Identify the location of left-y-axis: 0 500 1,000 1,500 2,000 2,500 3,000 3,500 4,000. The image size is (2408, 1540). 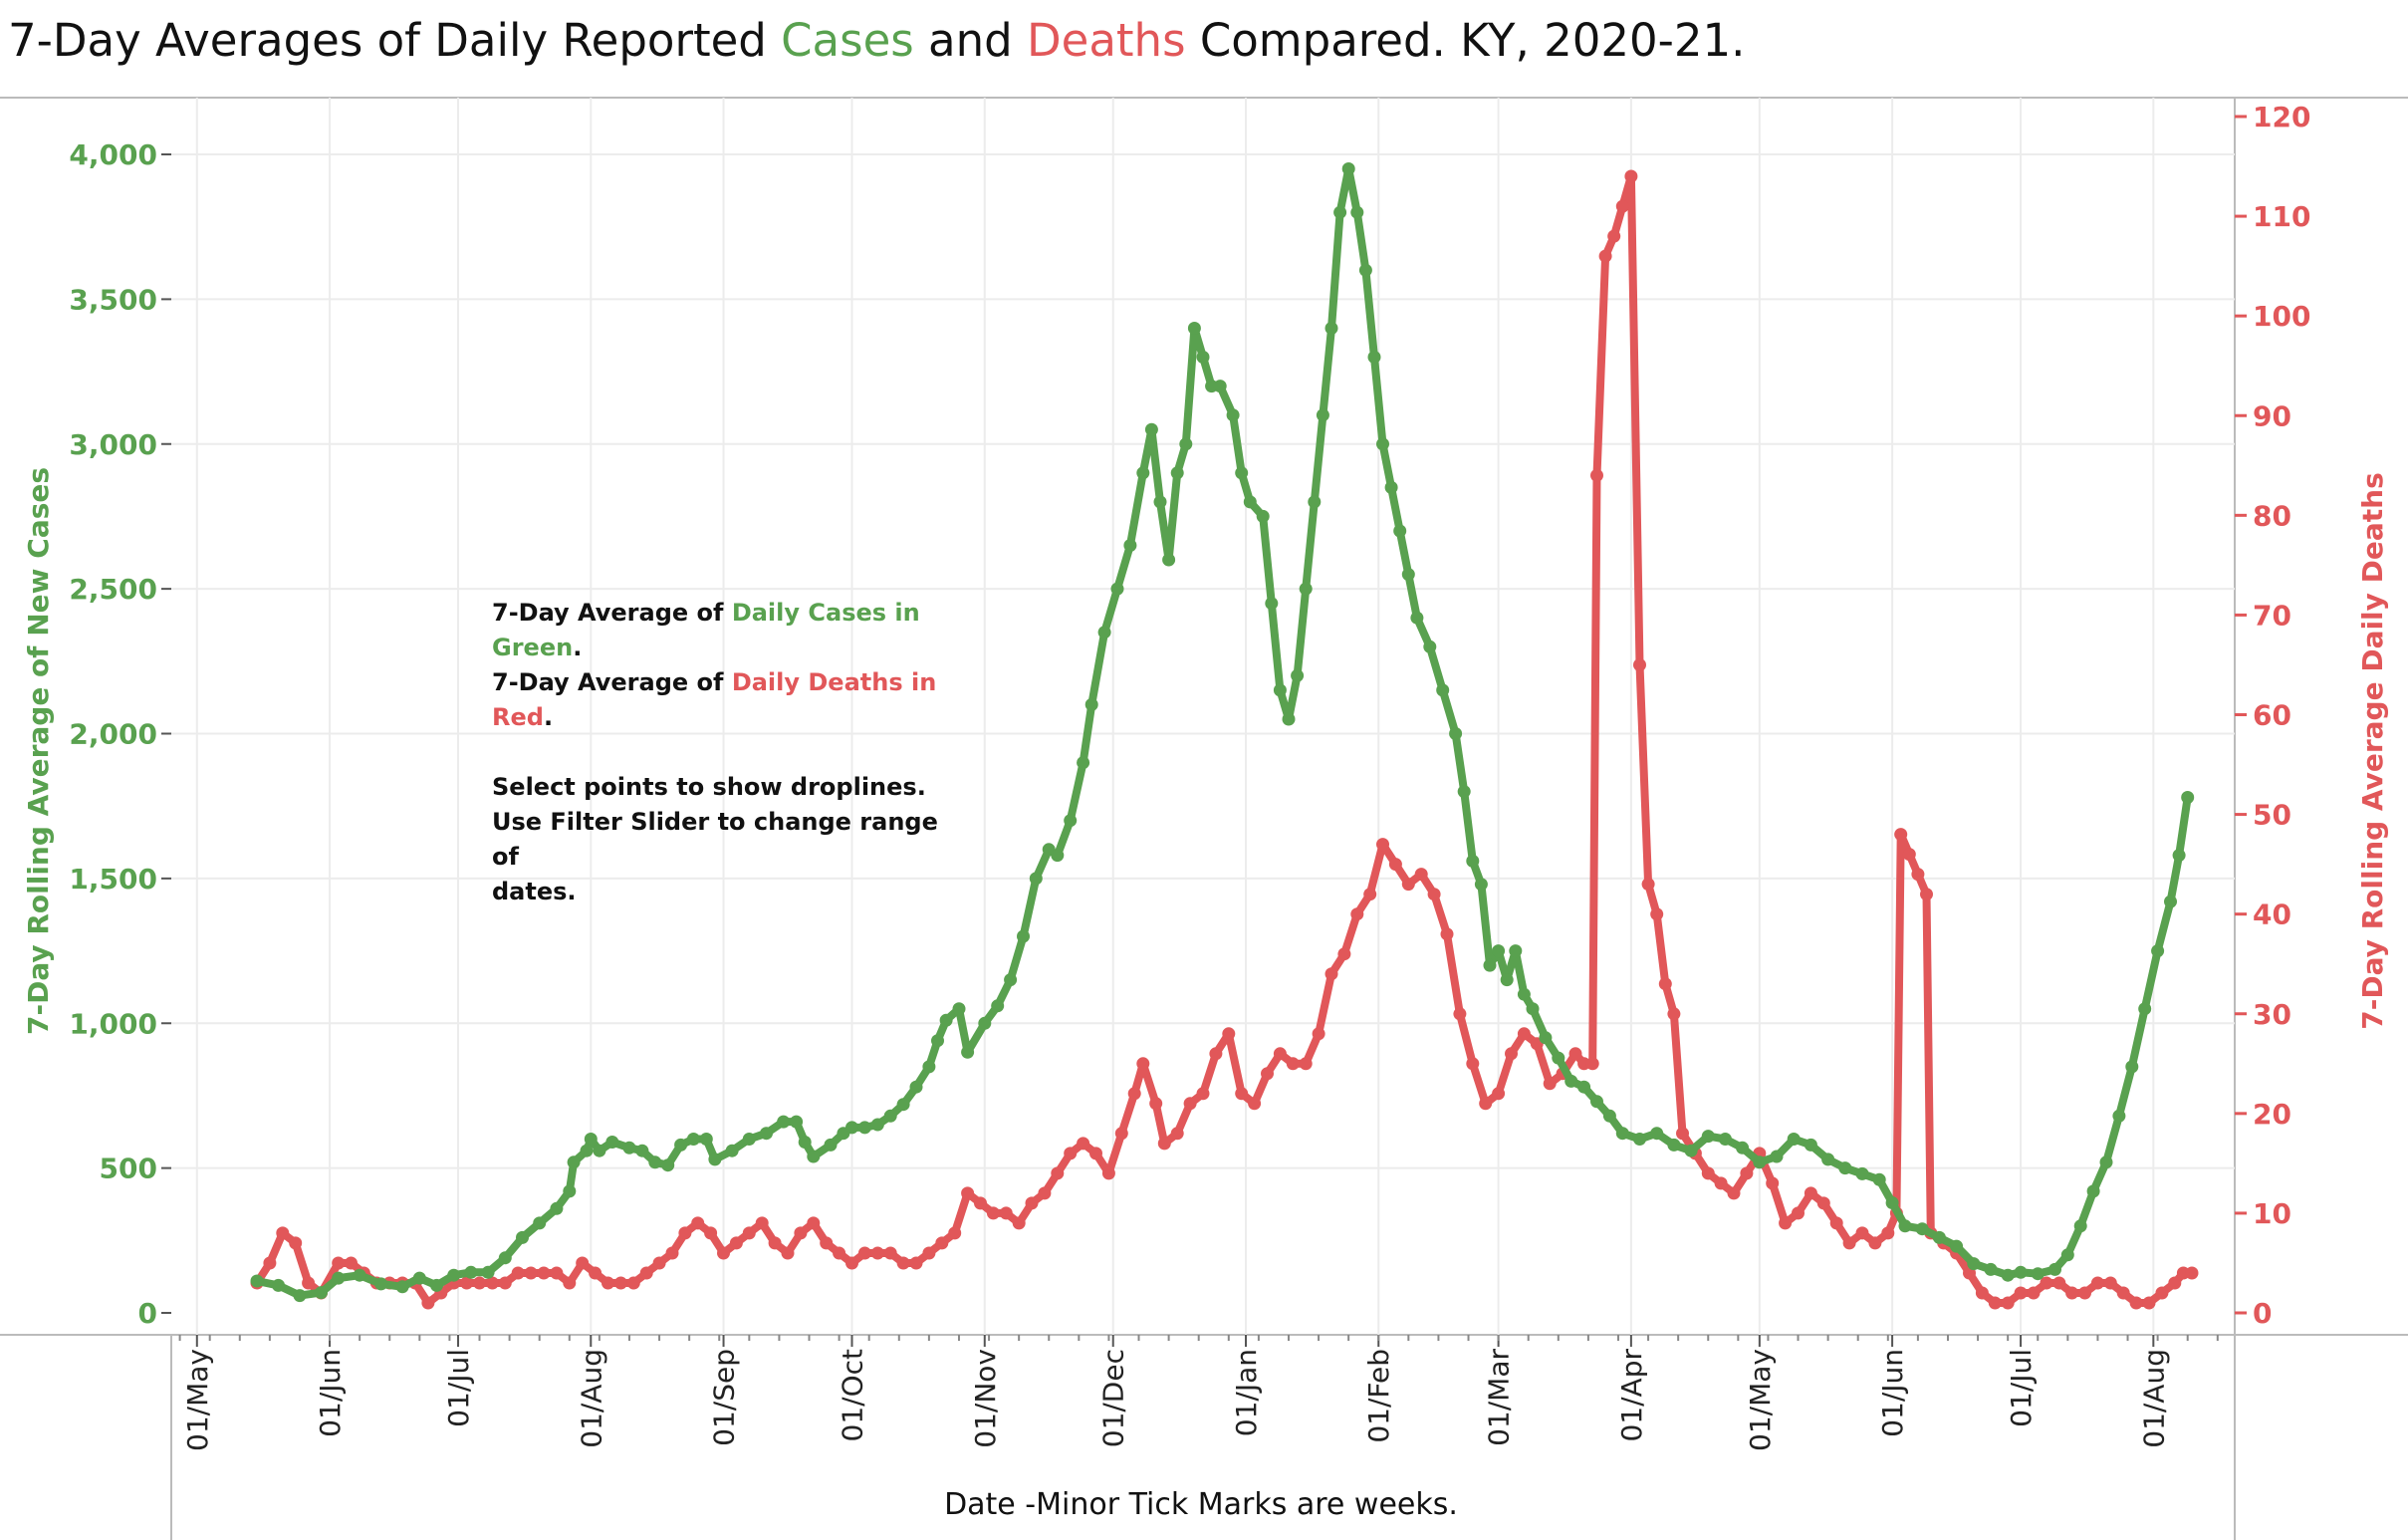
(120, 734).